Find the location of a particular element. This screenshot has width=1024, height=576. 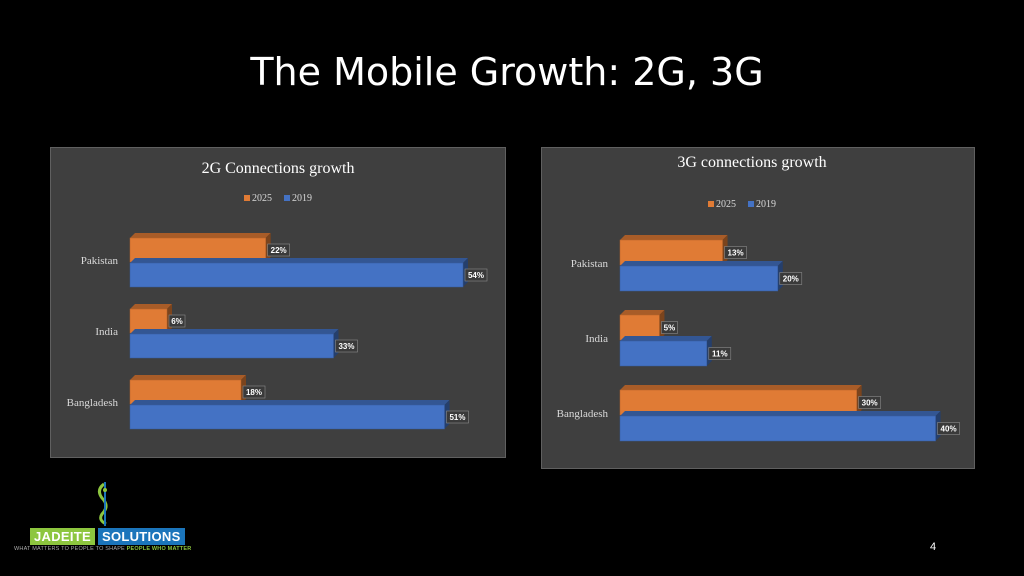

logo-tagline-part2: PEOPLE WHO MATTER is located at coordinates (159, 549).